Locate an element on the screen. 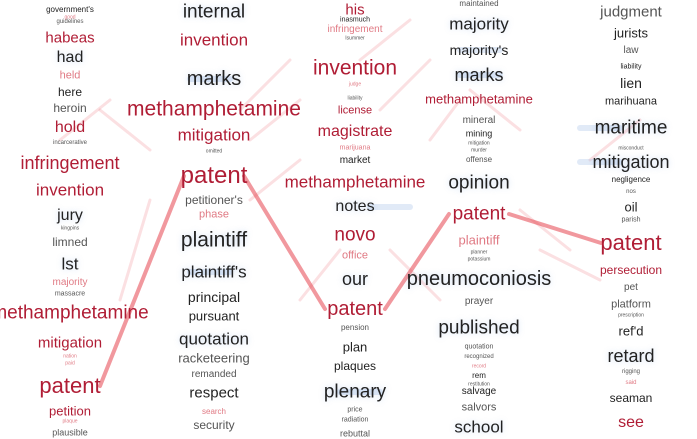  word-market: market is located at coordinates (355, 160).